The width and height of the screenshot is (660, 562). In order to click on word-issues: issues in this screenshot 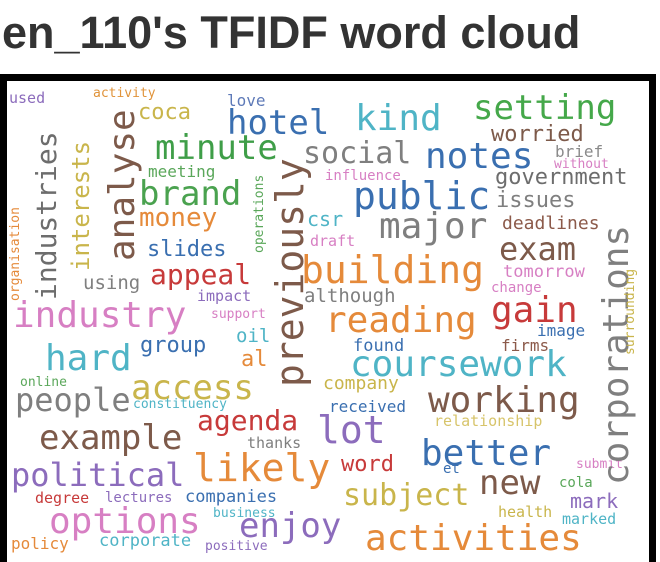, I will do `click(536, 200)`.